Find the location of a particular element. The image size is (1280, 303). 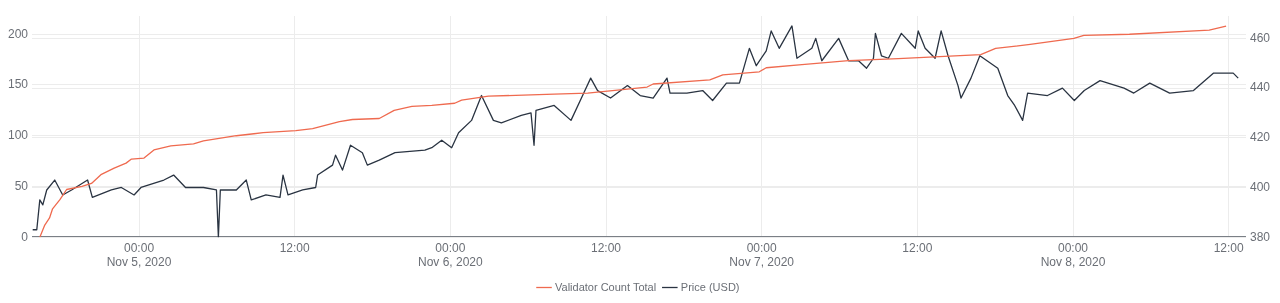

x-tick-label: 00:00 Nov 8, 2020 is located at coordinates (1073, 255).